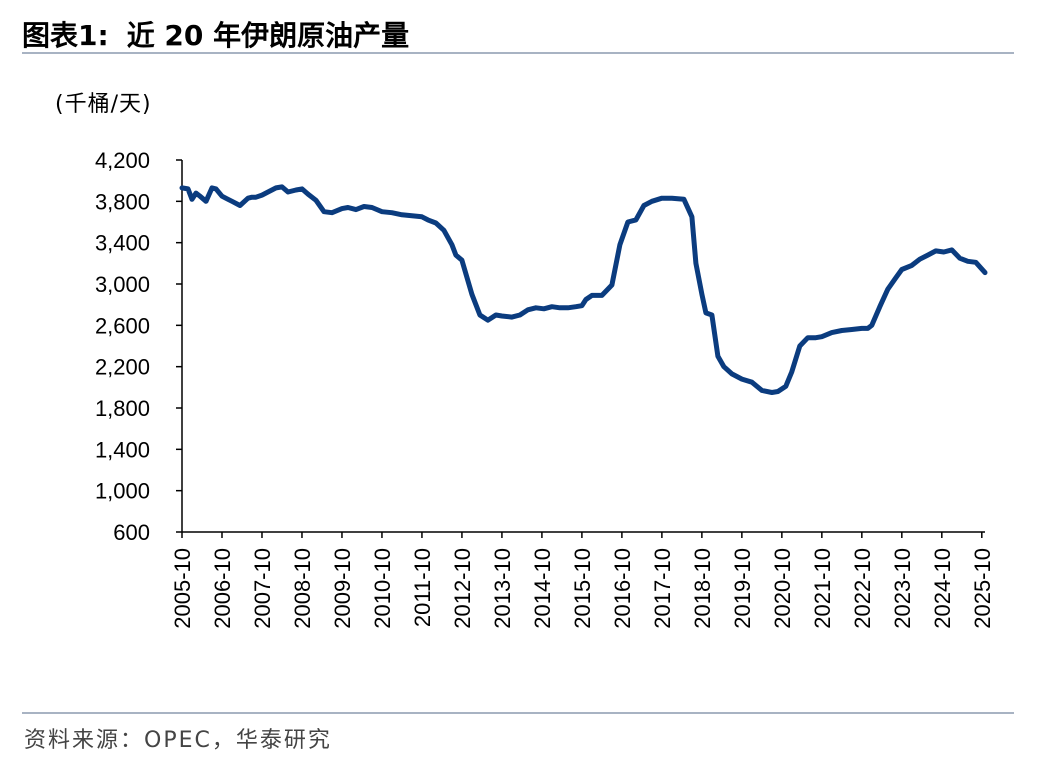  What do you see at coordinates (65, 35) in the screenshot?
I see `figure-number: 图表1:` at bounding box center [65, 35].